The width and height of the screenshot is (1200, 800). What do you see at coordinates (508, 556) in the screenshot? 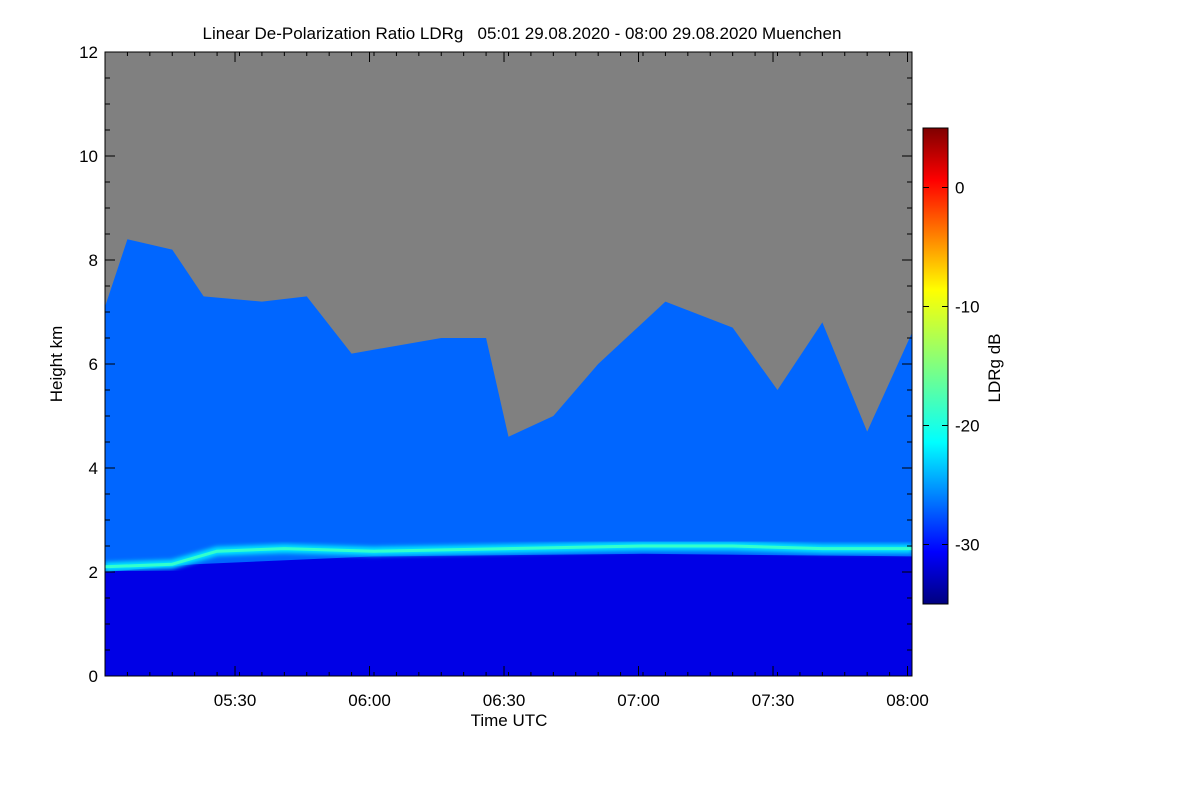
I see `aerosol-layer-core` at bounding box center [508, 556].